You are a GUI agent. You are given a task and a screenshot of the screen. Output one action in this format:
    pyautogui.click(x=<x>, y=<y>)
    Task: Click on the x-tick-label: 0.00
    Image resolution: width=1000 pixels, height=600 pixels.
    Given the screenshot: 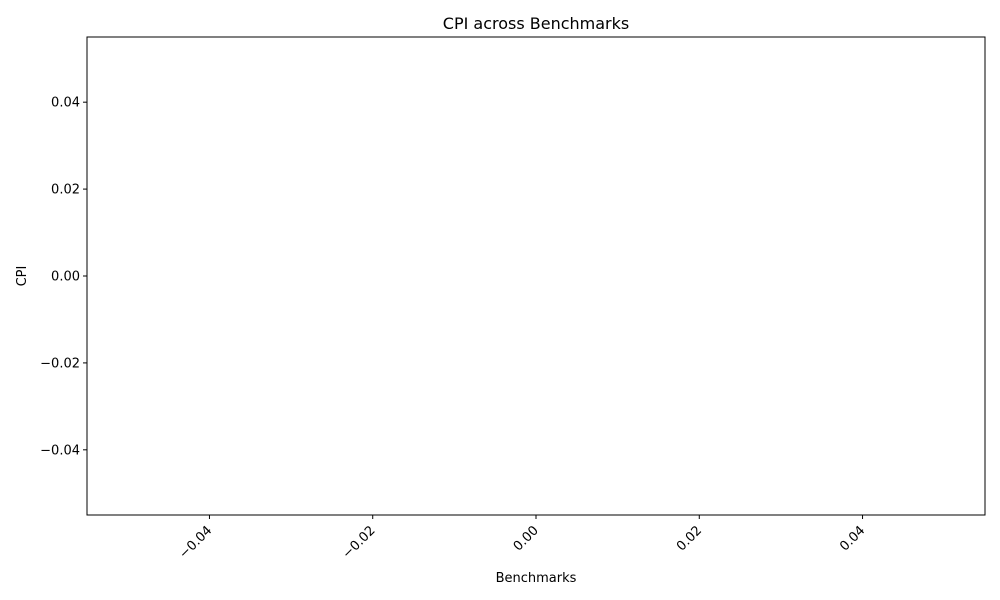 What is the action you would take?
    pyautogui.click(x=526, y=538)
    